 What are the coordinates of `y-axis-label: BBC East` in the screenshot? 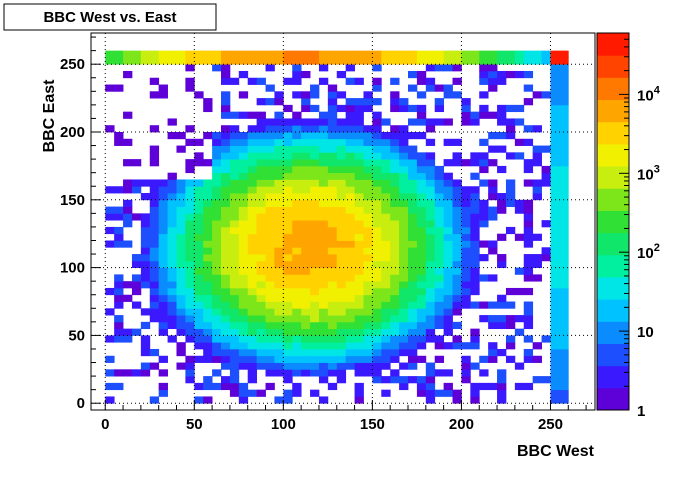 It's located at (49, 116).